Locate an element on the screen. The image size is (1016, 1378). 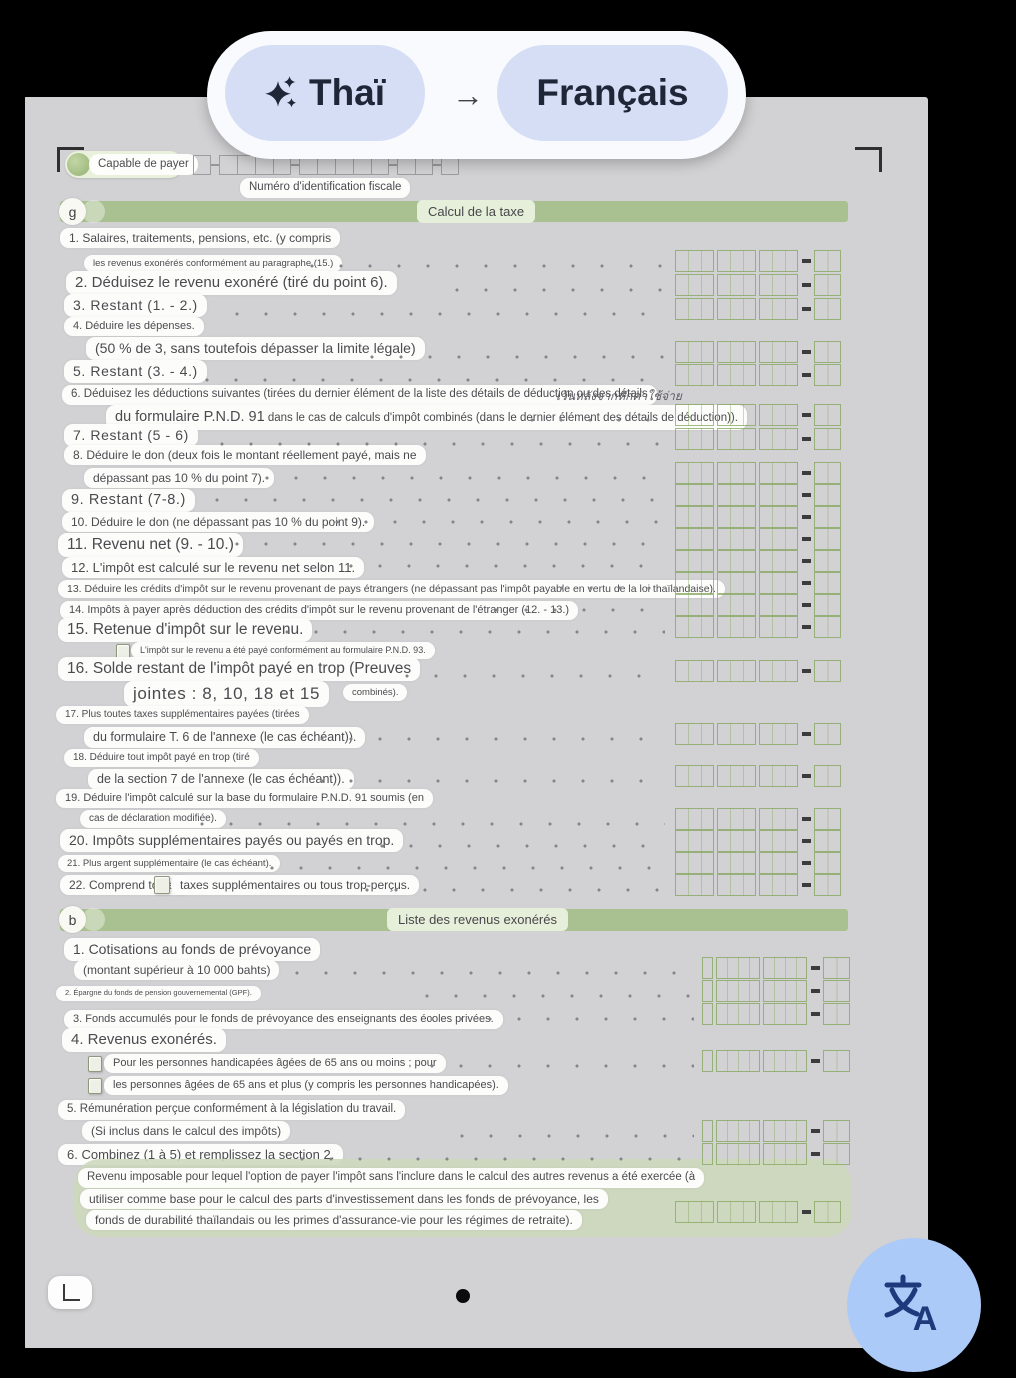
source-language-label: Thaï is located at coordinates (347, 92).